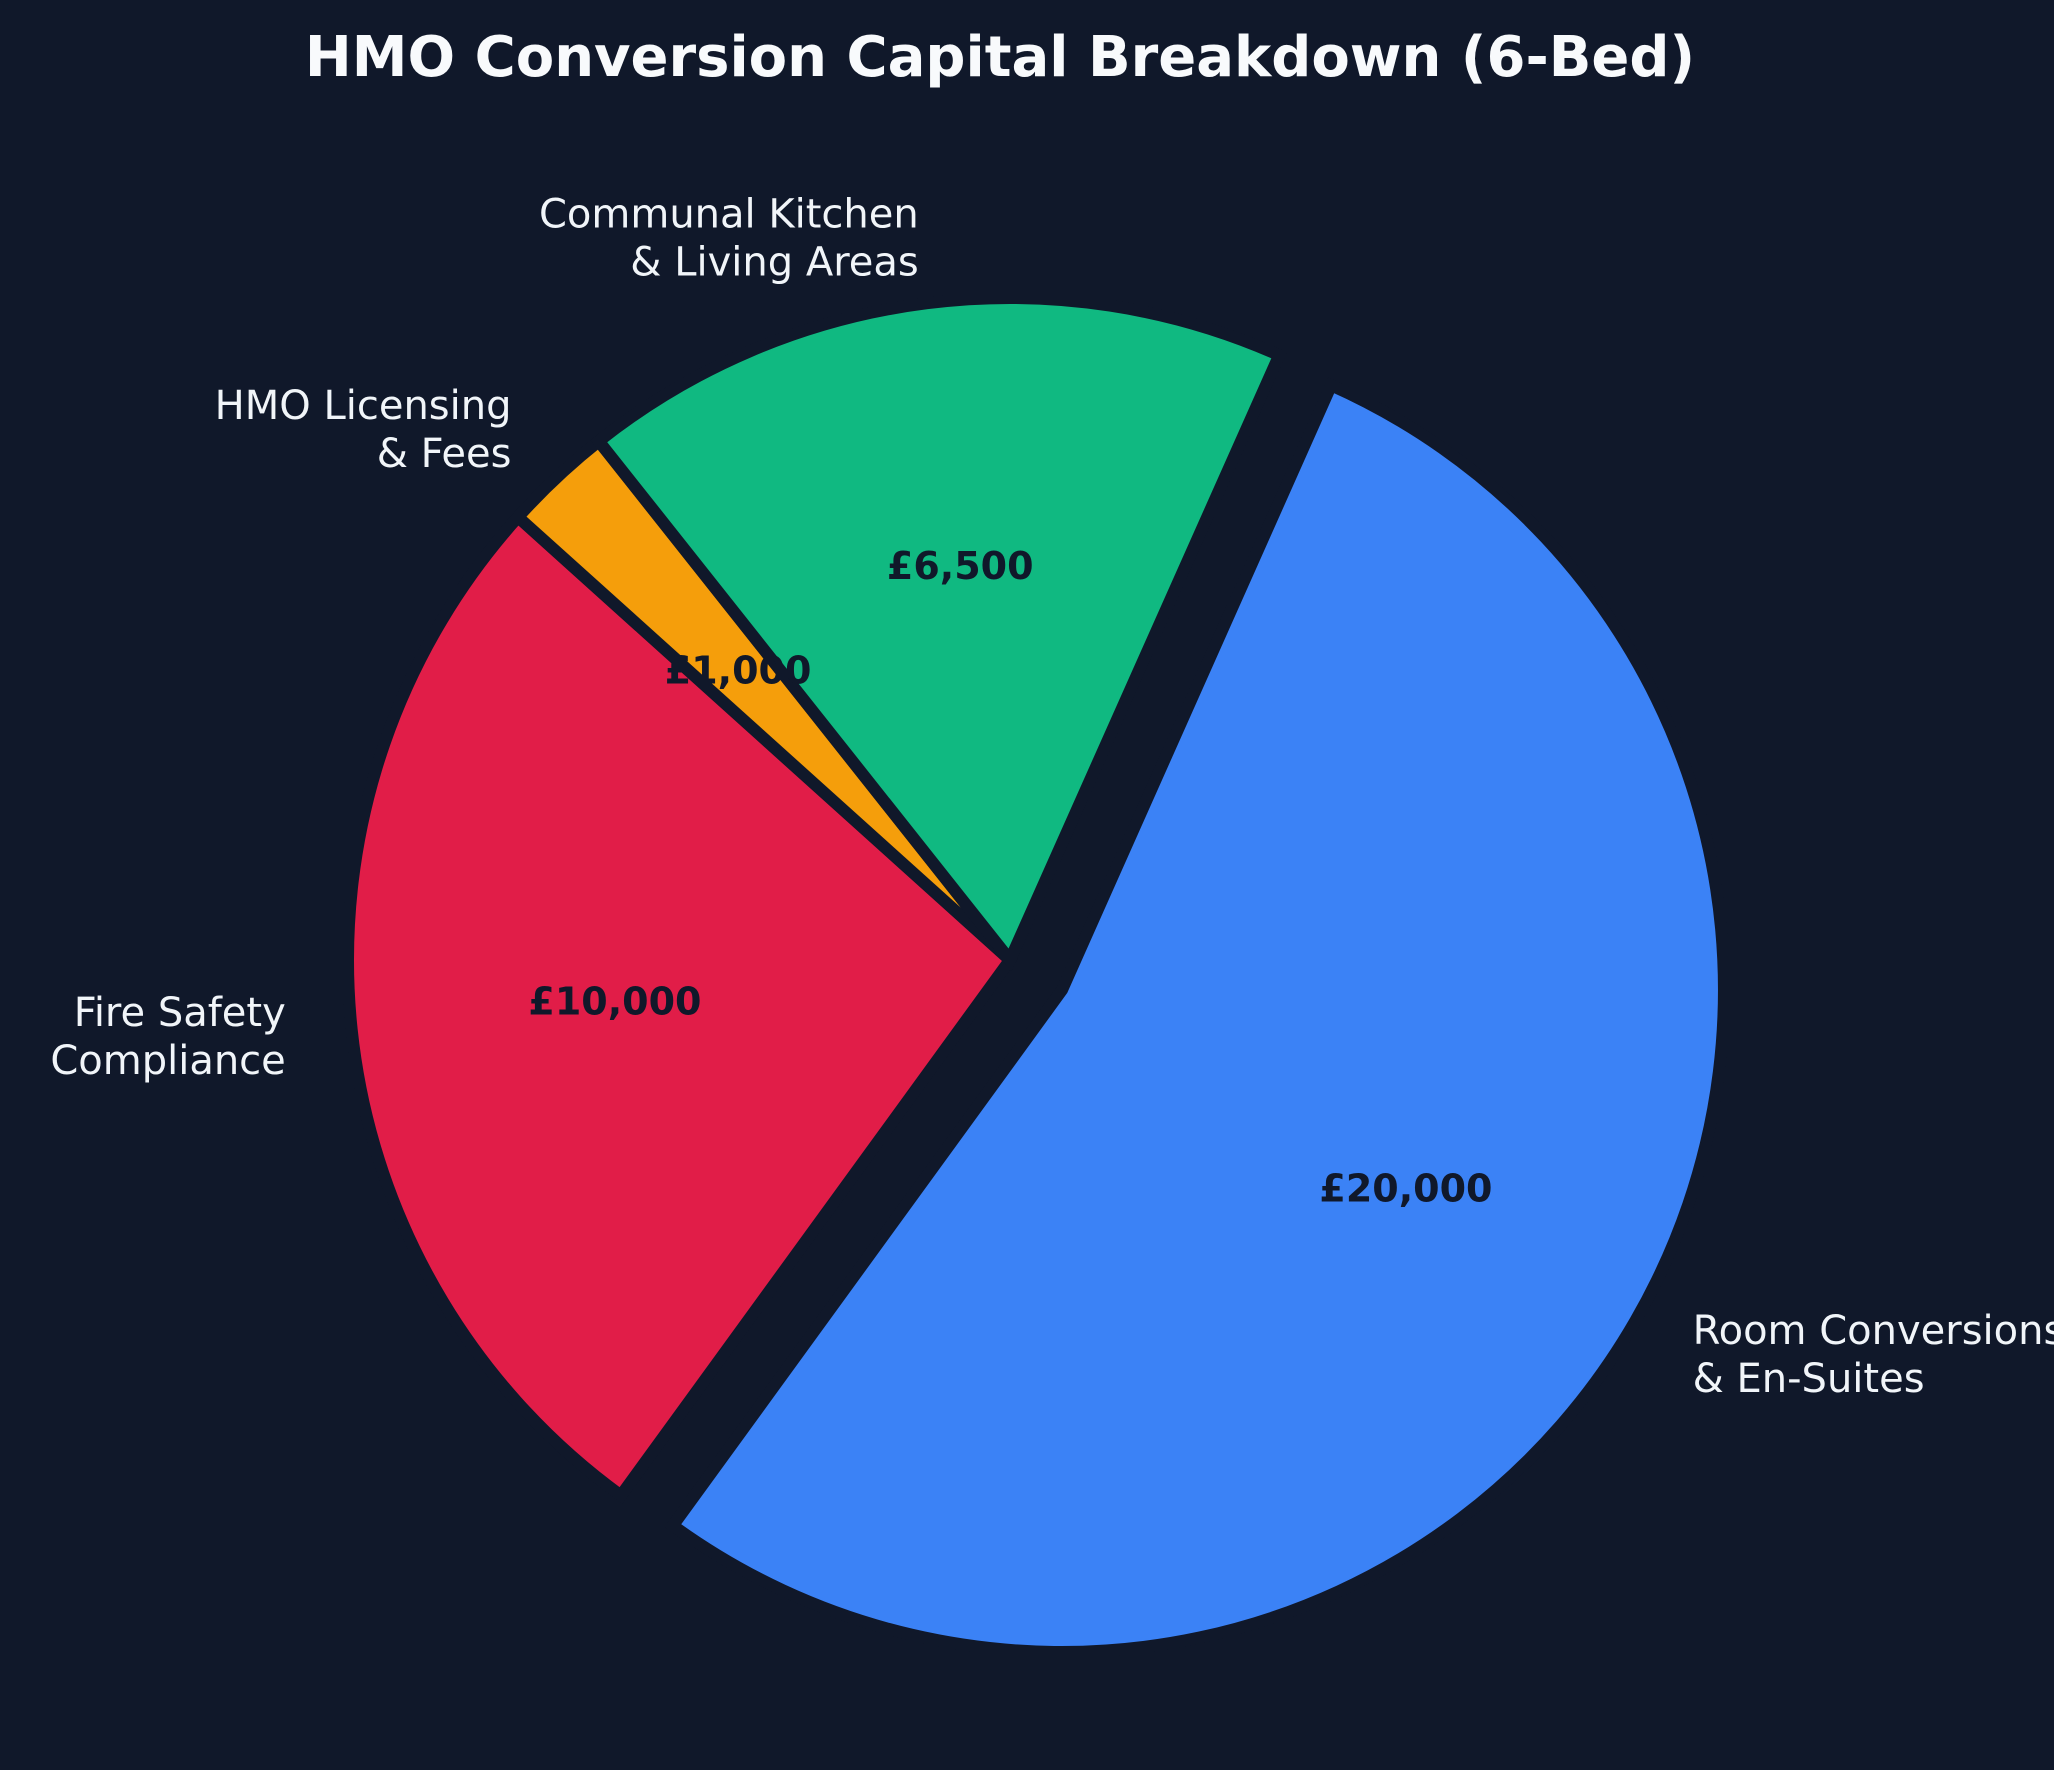 Image resolution: width=2054 pixels, height=1770 pixels. What do you see at coordinates (738, 670) in the screenshot?
I see `value-label-hmo-licensing-fees: £1,000` at bounding box center [738, 670].